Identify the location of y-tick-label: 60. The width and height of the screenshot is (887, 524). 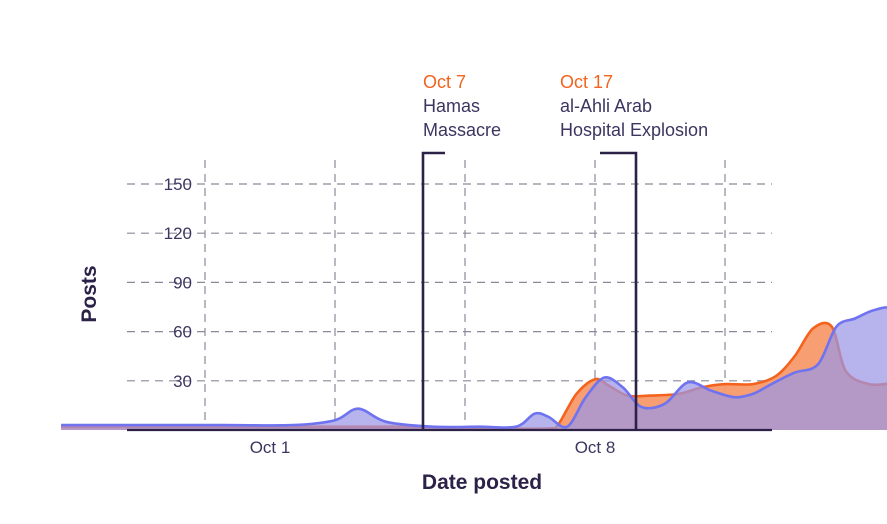
(182, 332).